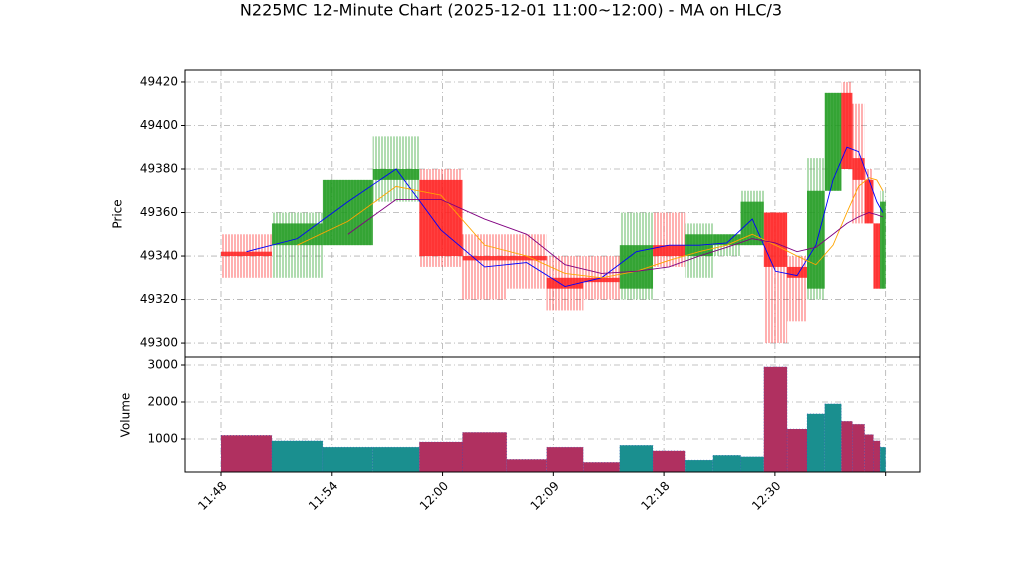 The image size is (1022, 579). I want to click on y-tick-label: 49400, so click(159, 125).